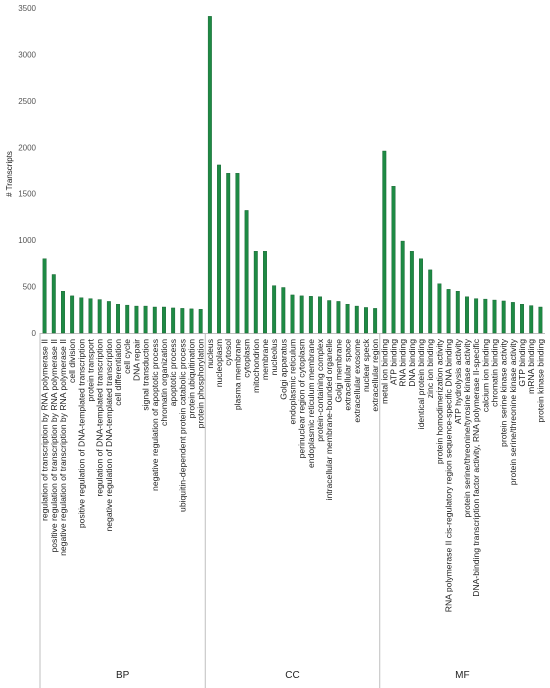  I want to click on y-tick-label: 0, so click(34, 333).